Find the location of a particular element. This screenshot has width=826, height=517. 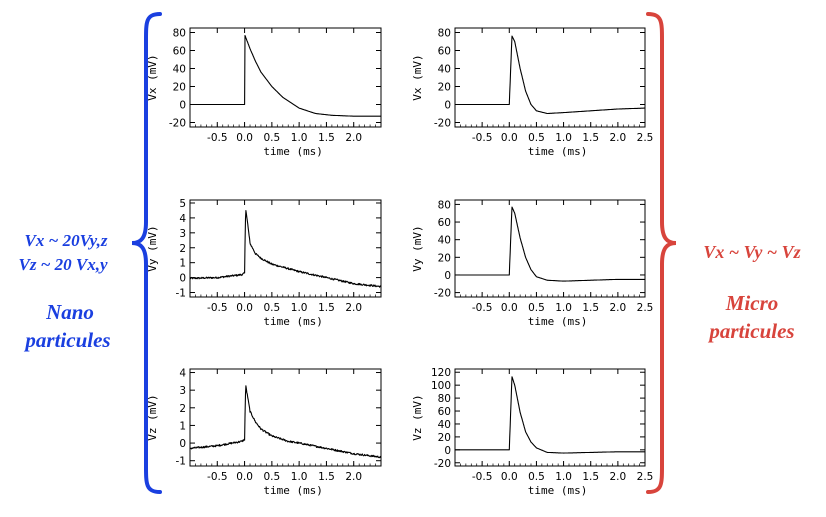

micro-label-line-2: particules is located at coordinates (750, 331).